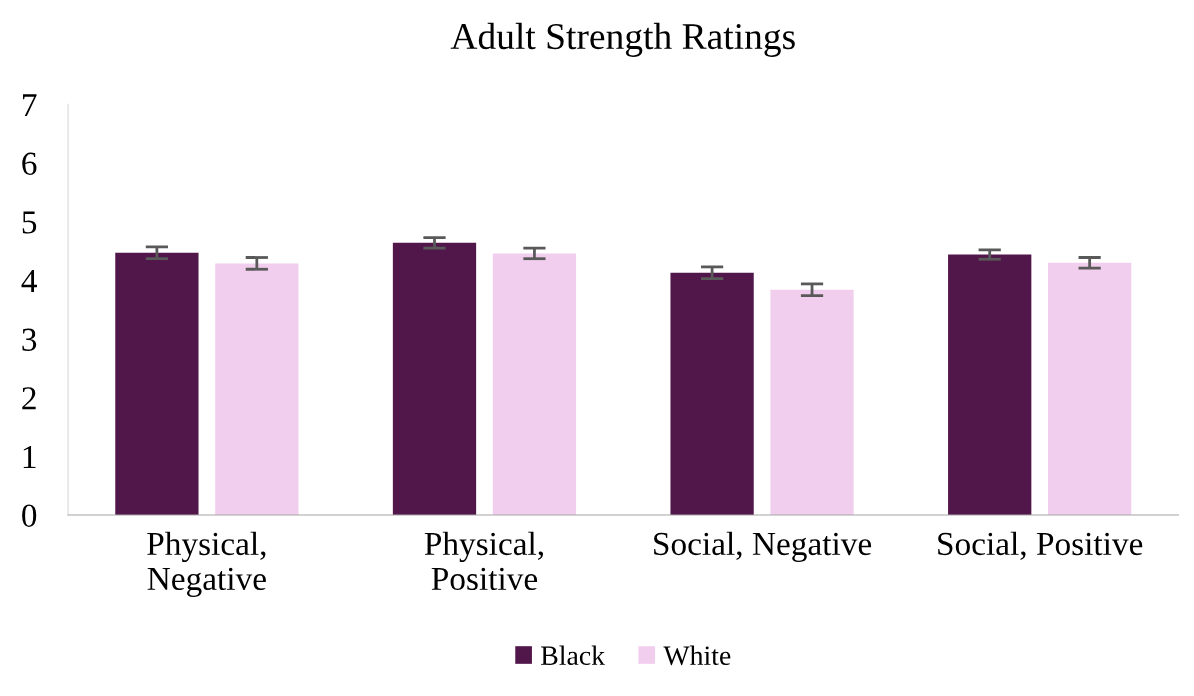  I want to click on y-tick-label: 1, so click(29, 456).